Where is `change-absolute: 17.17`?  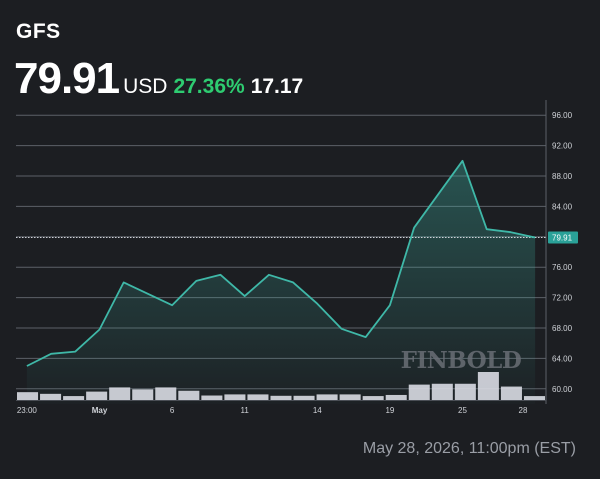 change-absolute: 17.17 is located at coordinates (277, 86).